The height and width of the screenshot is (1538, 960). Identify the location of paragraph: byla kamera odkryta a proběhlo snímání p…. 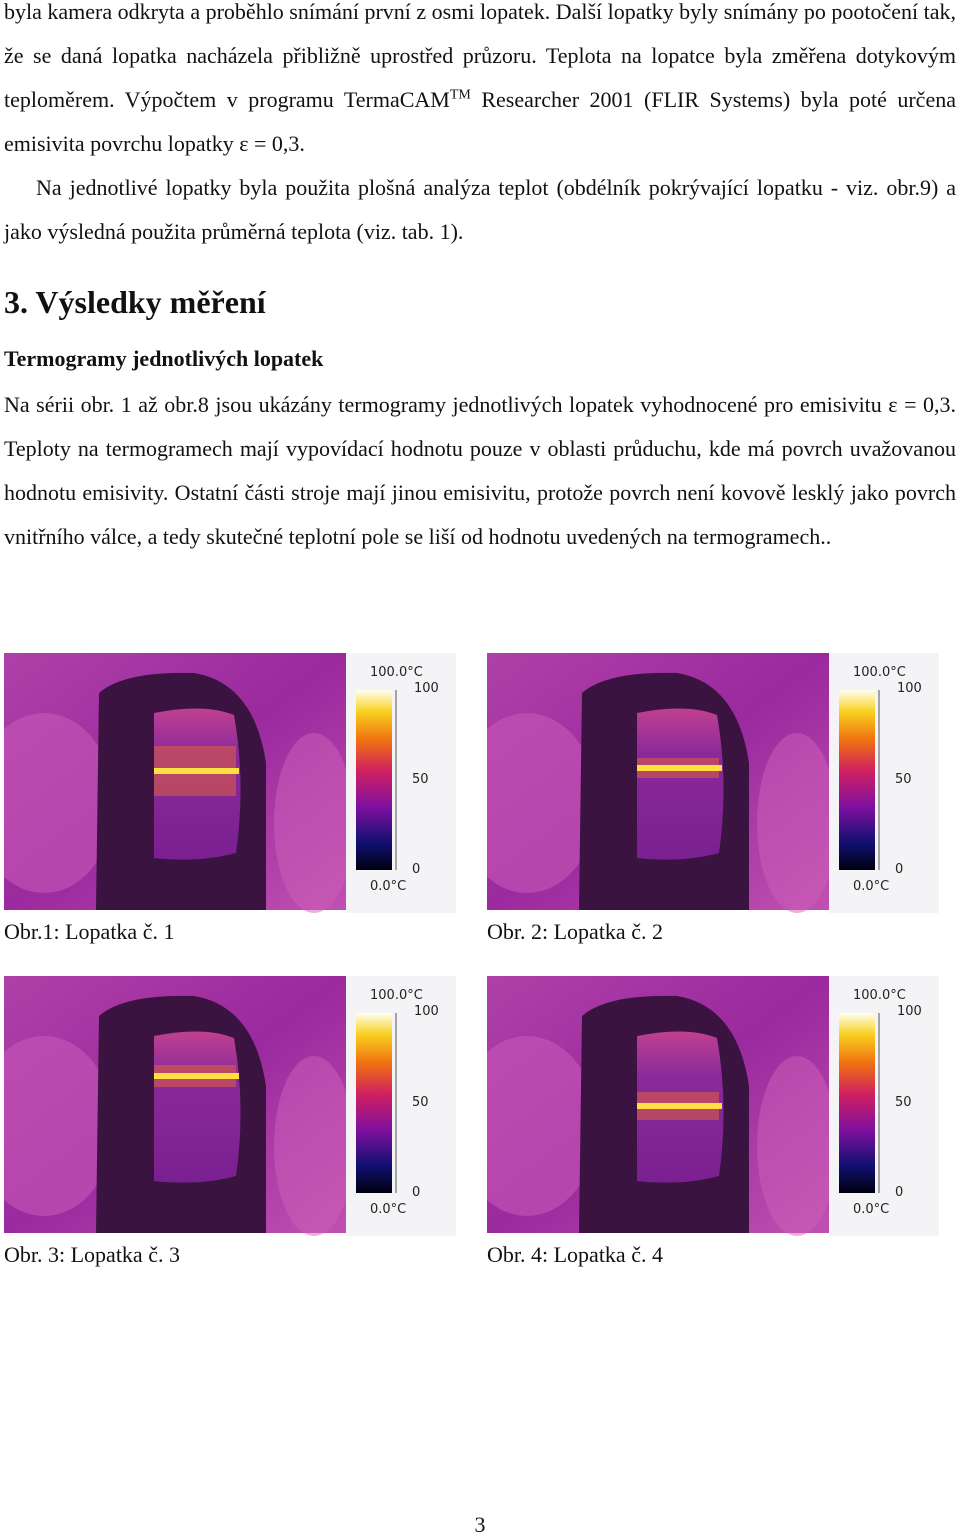
(480, 83).